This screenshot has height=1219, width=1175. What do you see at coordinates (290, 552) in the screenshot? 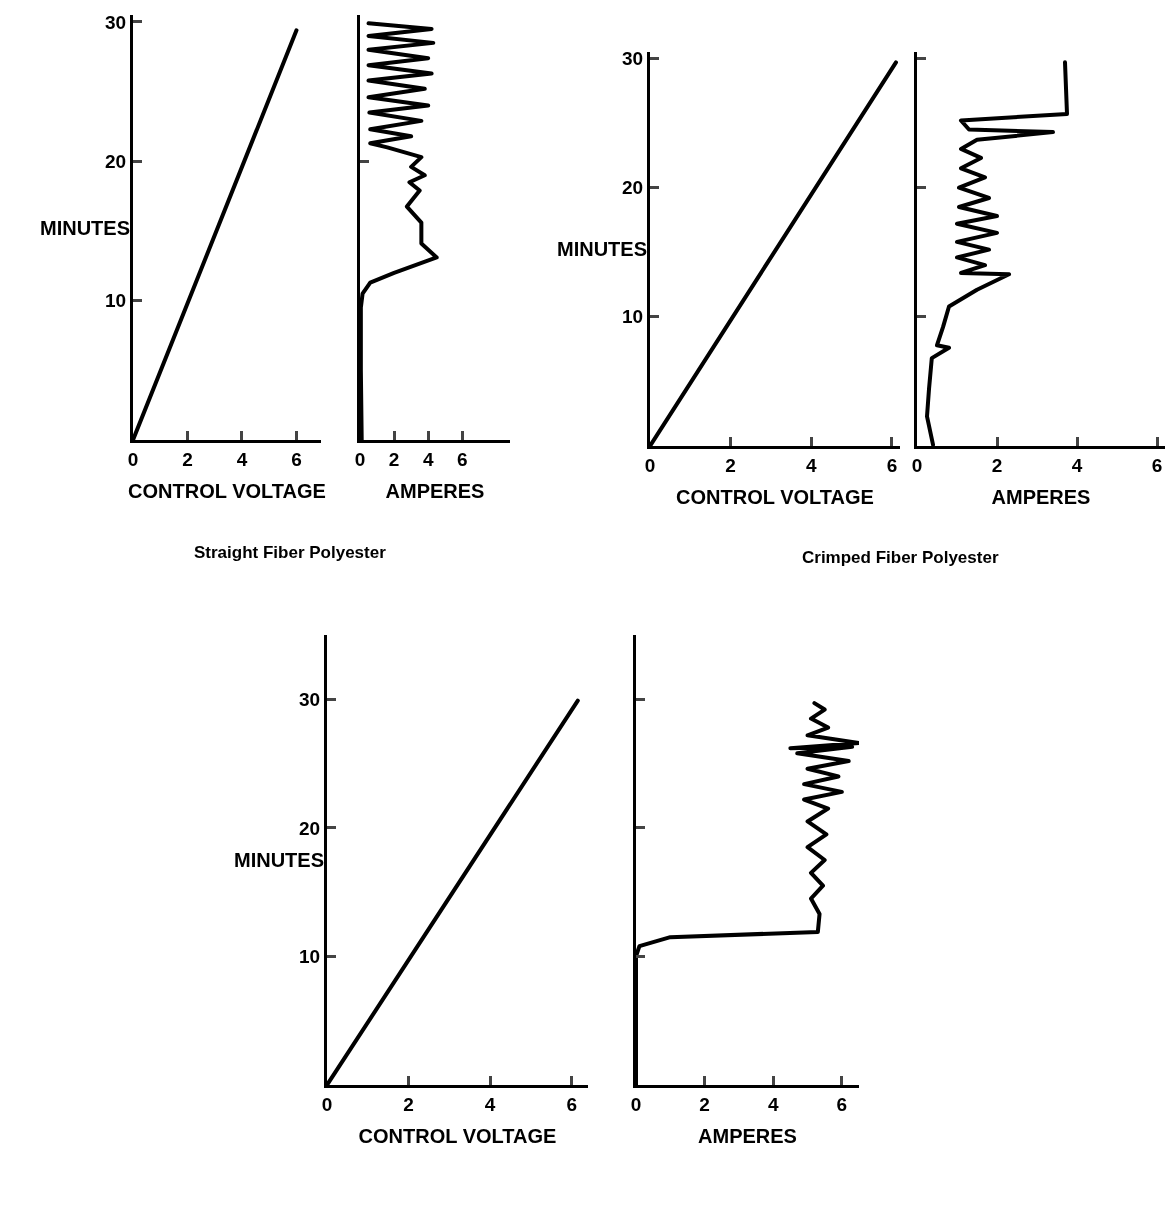
I see `text: Straight Fiber Polyester` at bounding box center [290, 552].